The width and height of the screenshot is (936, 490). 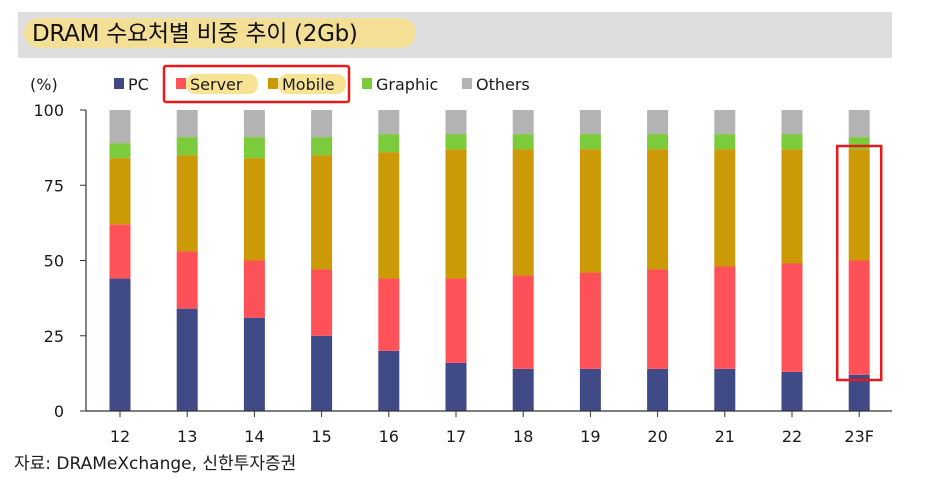 I want to click on x-tick-label: 16, so click(x=389, y=436).